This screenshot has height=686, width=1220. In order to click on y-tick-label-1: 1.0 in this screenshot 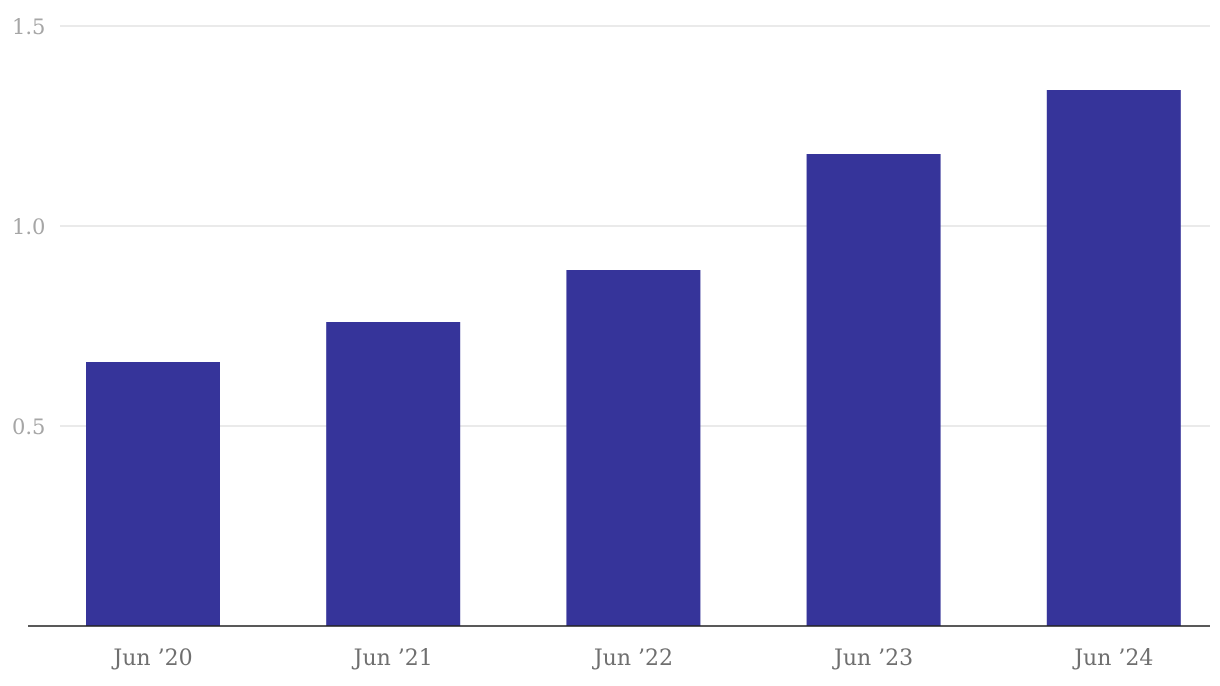, I will do `click(28, 227)`.